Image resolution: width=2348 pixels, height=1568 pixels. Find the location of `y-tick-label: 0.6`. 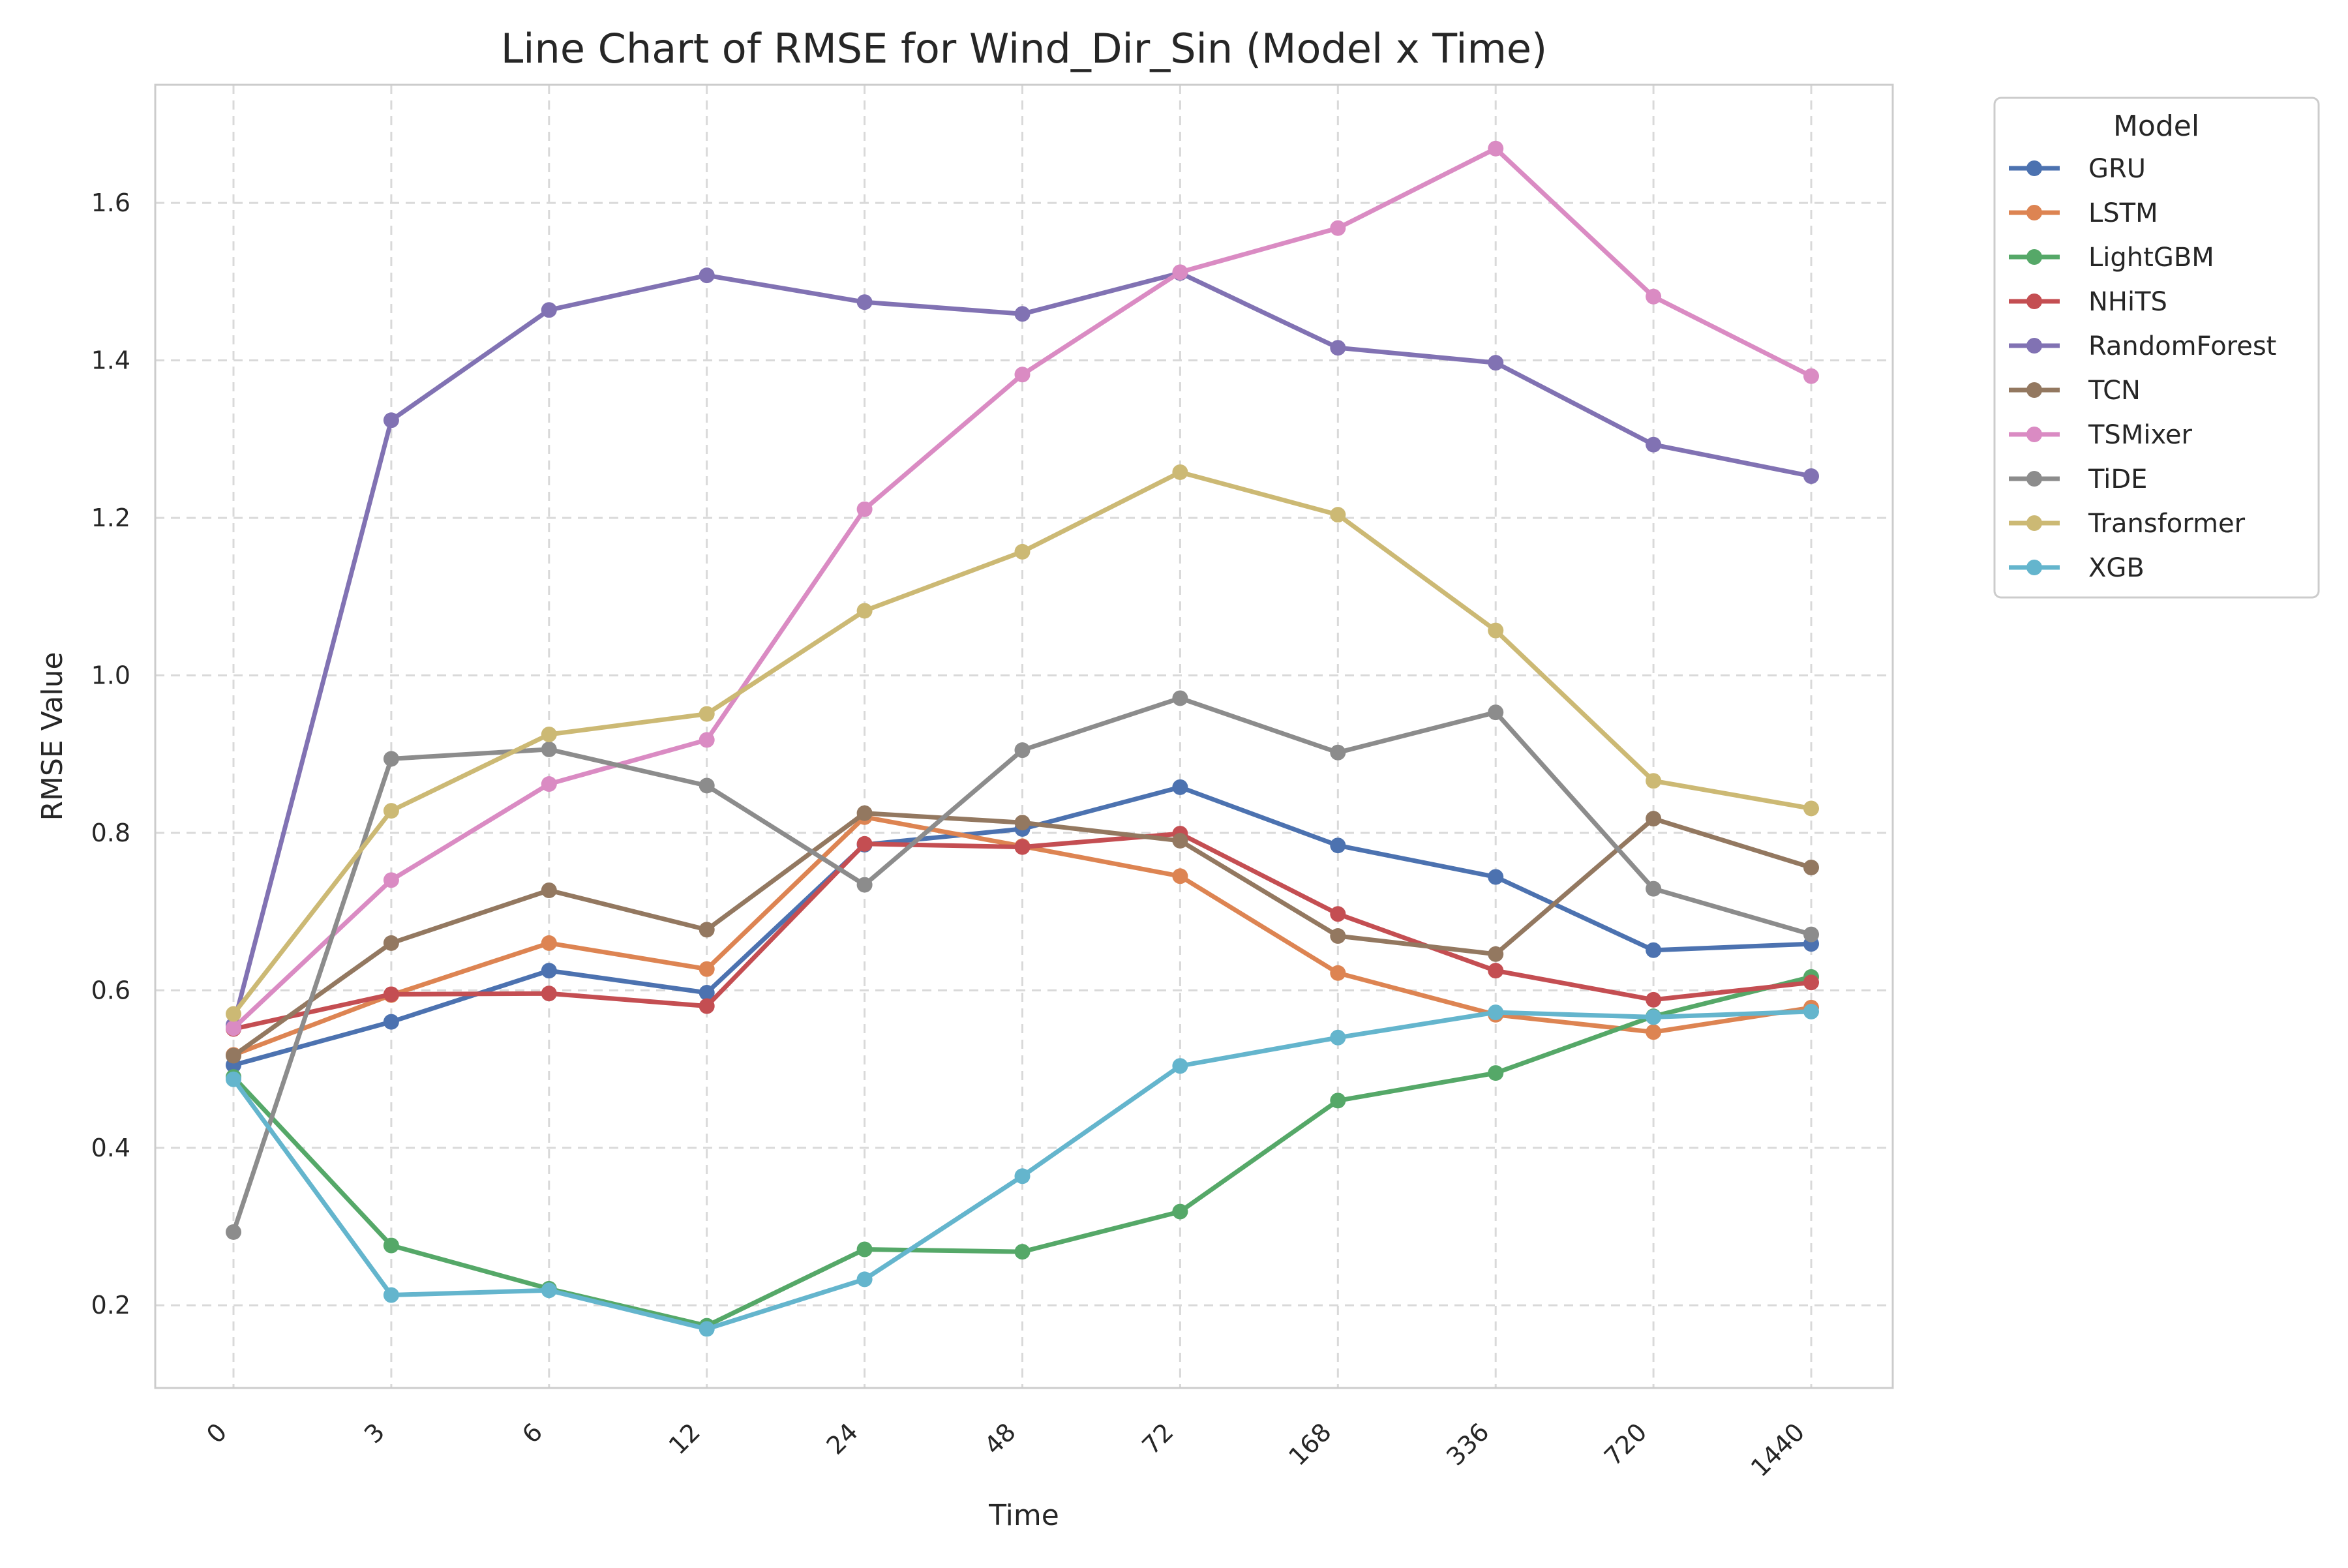

y-tick-label: 0.6 is located at coordinates (111, 990).